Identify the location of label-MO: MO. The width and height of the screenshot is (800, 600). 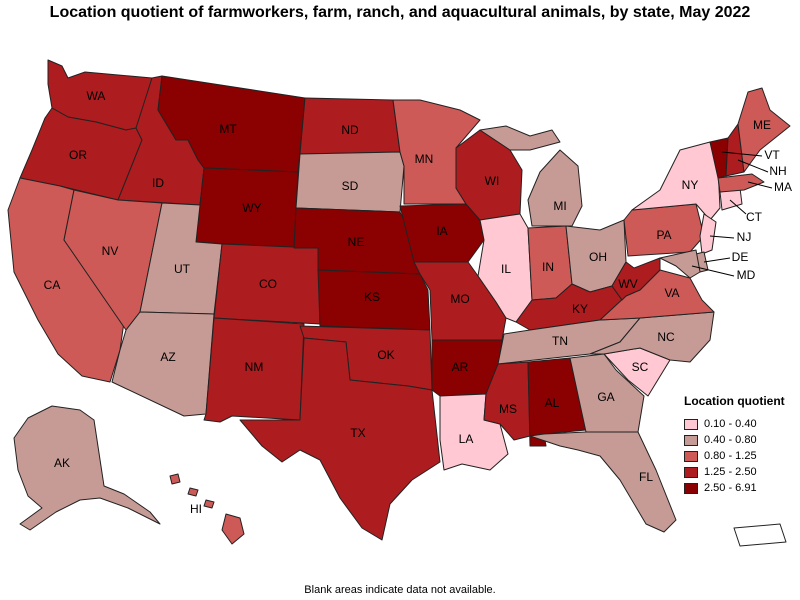
(459, 299).